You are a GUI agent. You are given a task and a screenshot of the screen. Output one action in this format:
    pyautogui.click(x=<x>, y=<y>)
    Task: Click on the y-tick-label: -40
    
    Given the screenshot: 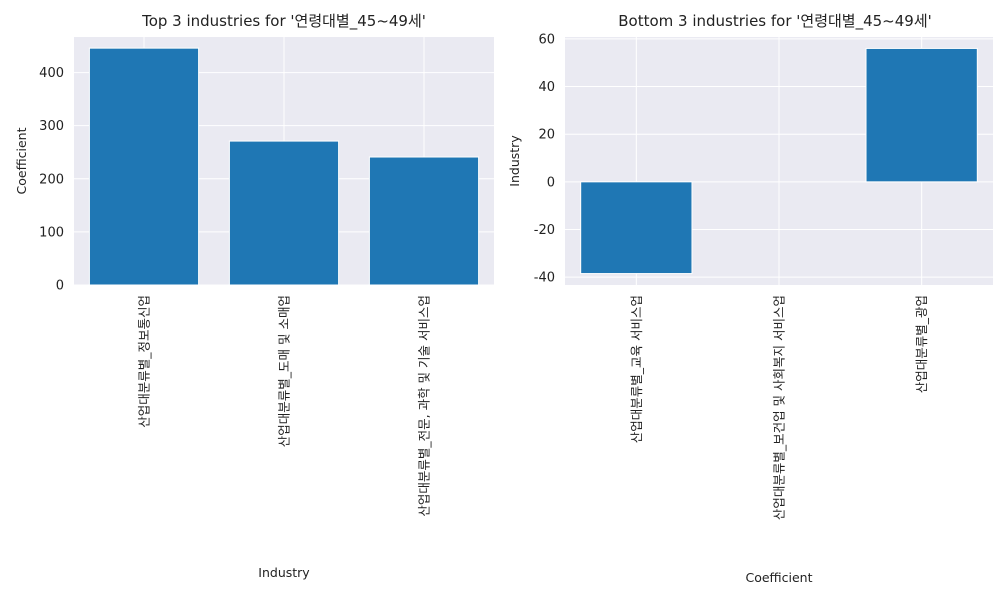 What is the action you would take?
    pyautogui.click(x=544, y=278)
    